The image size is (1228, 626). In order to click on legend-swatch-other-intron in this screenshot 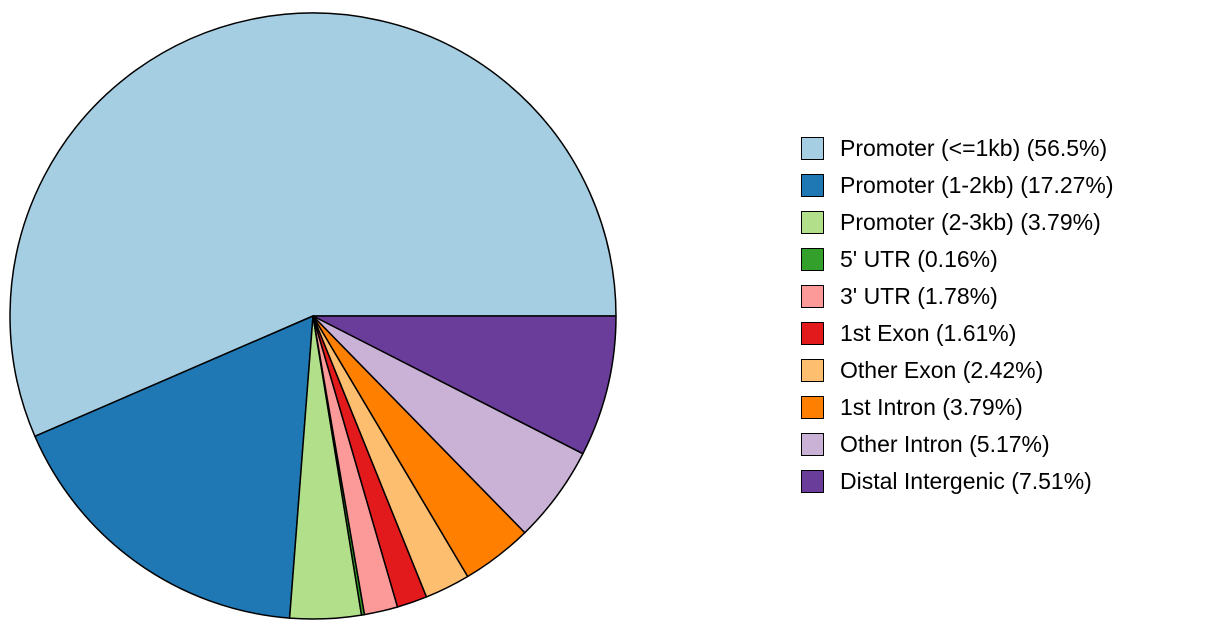, I will do `click(812, 444)`.